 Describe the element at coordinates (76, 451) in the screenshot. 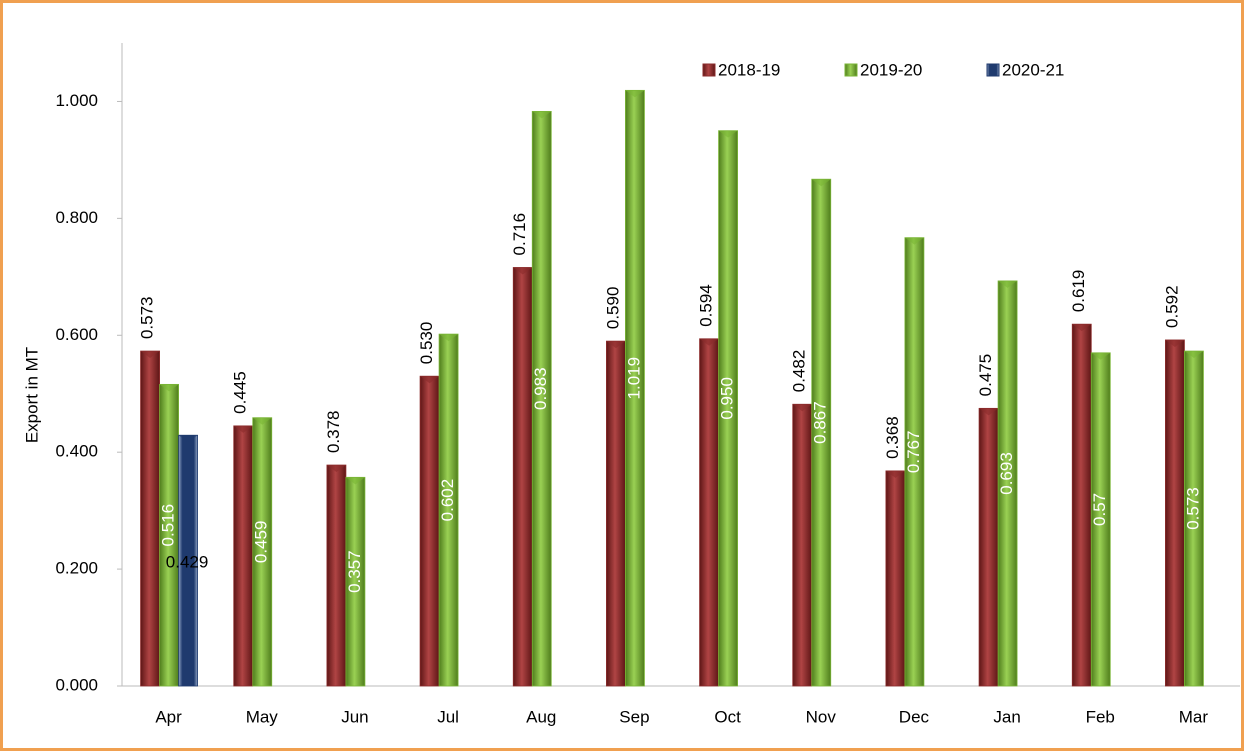

I see `y-tick-label: 0.400` at that location.